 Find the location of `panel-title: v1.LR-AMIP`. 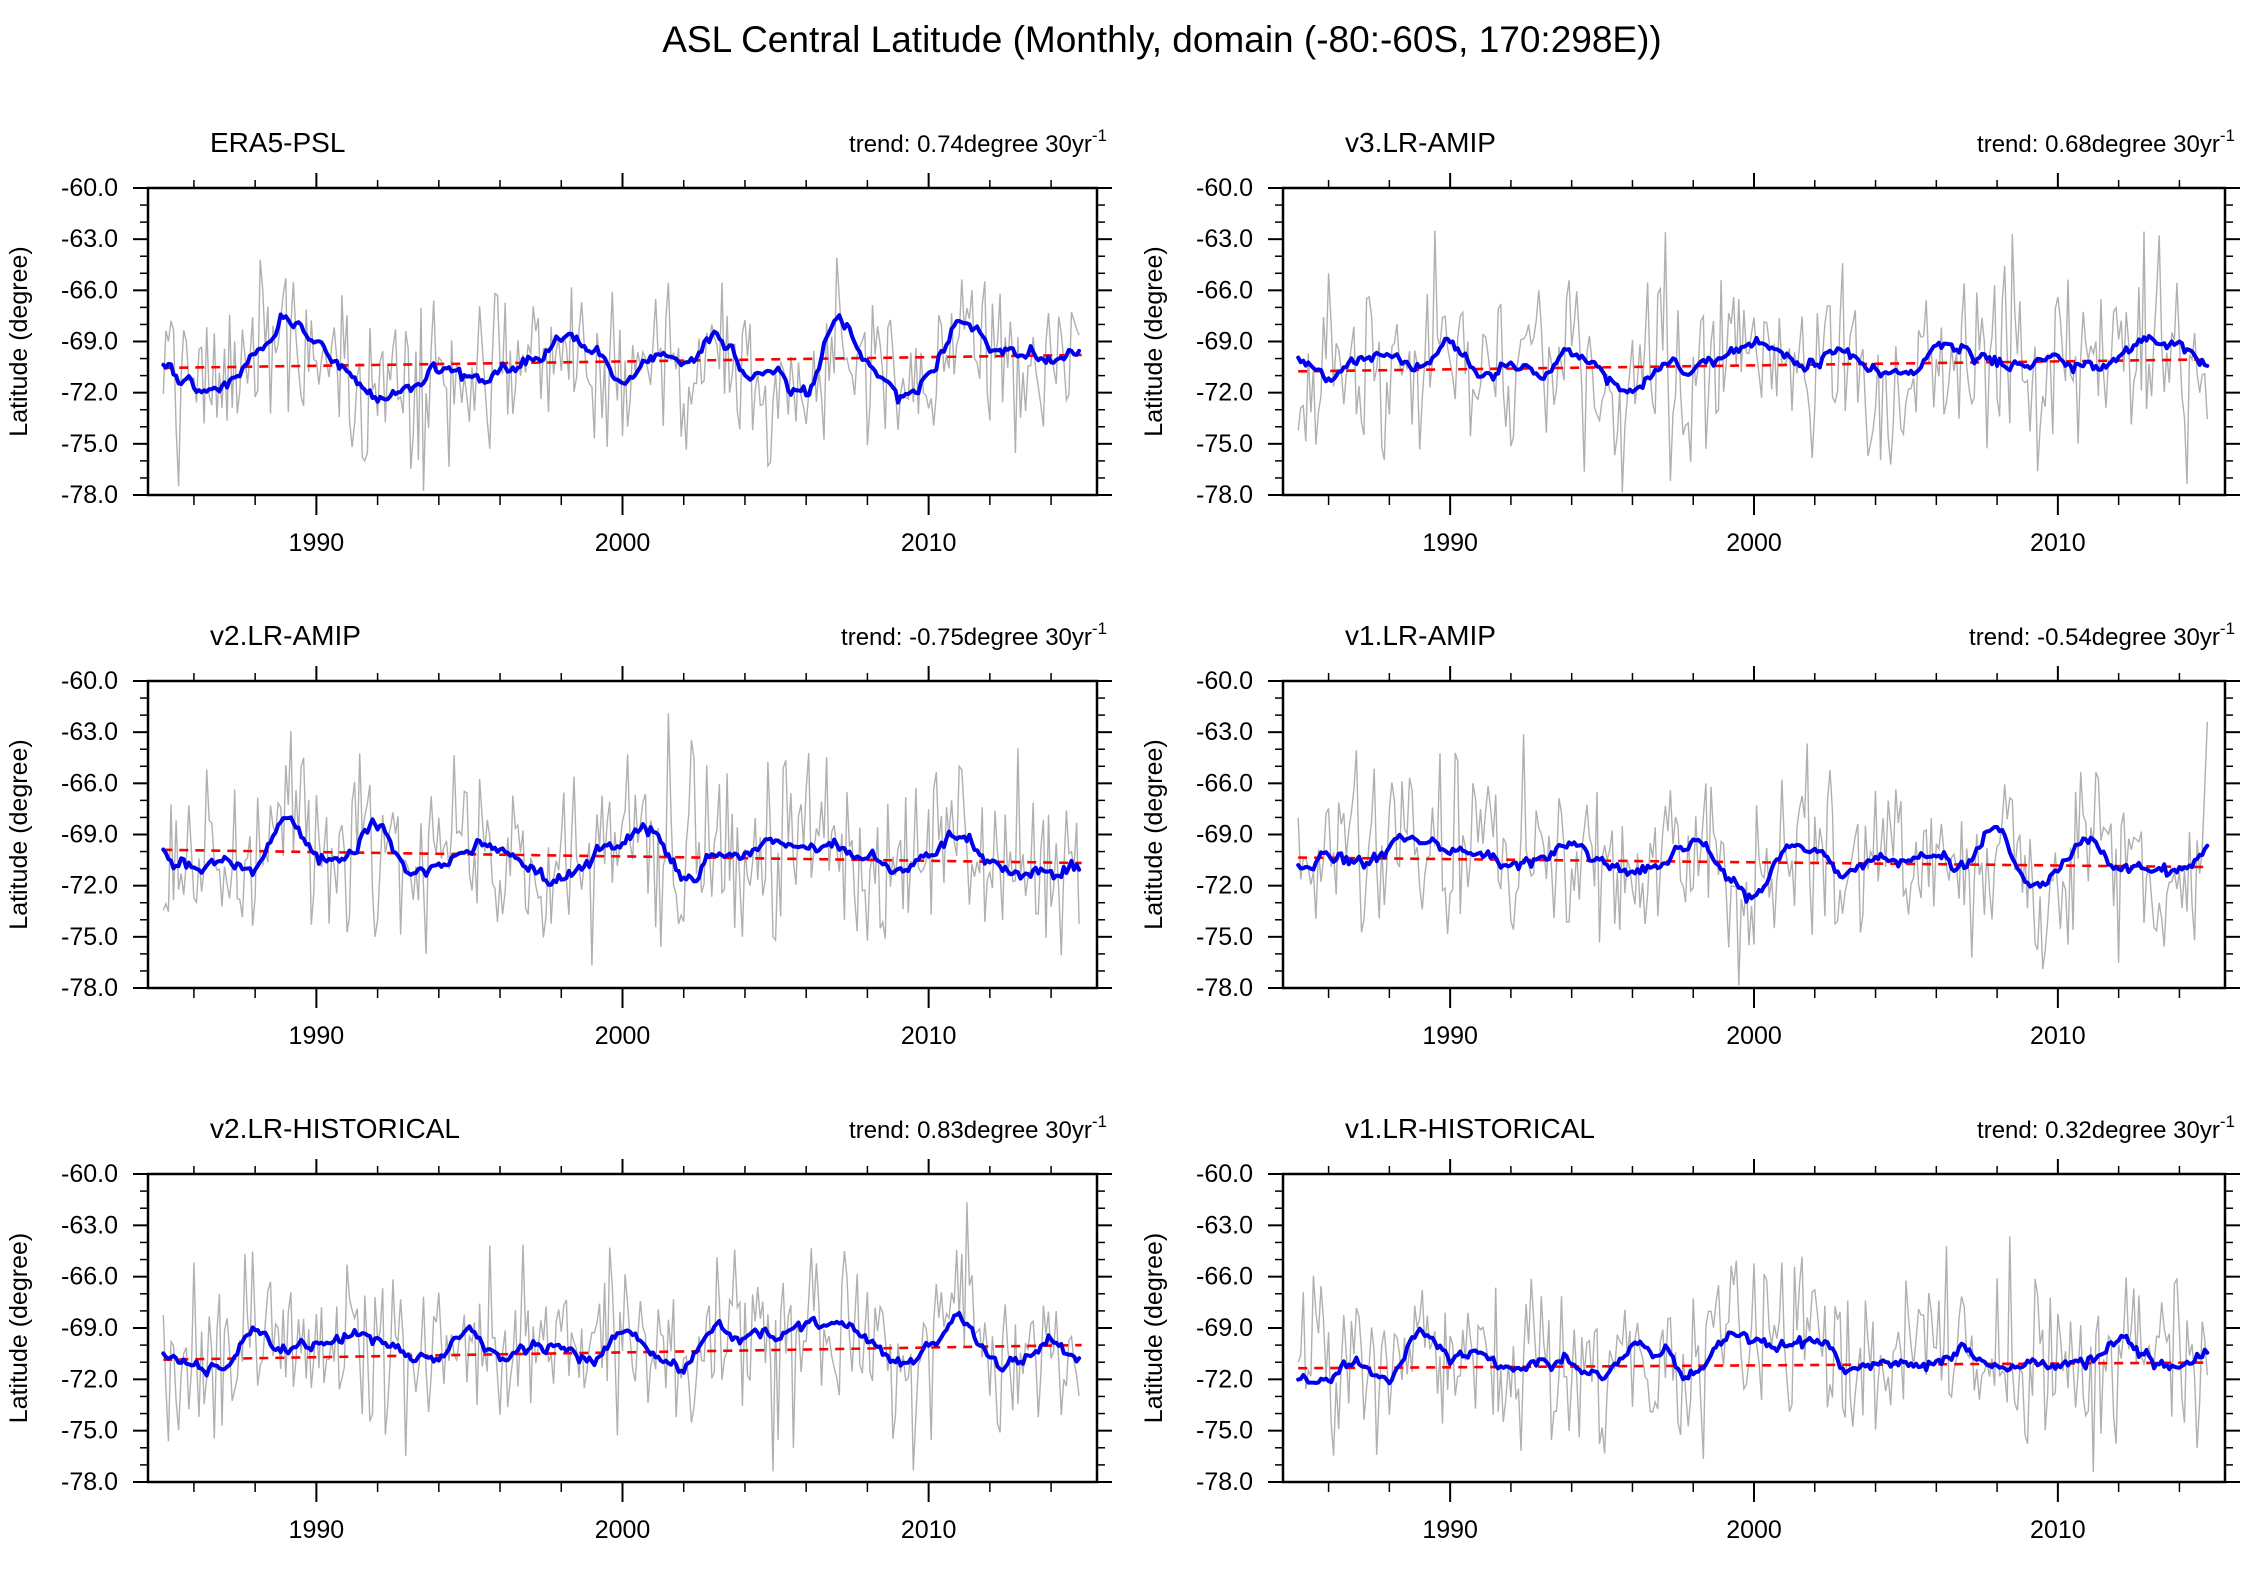

panel-title: v1.LR-AMIP is located at coordinates (1420, 635).